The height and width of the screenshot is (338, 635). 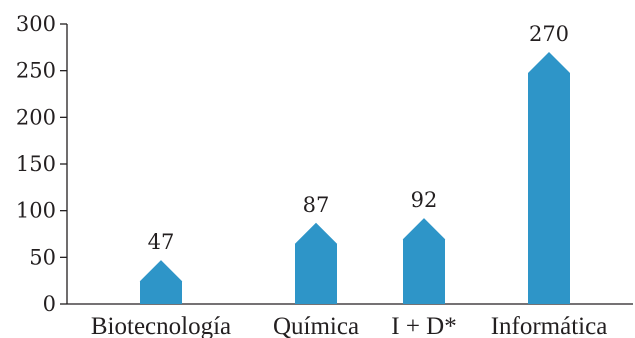 What do you see at coordinates (549, 325) in the screenshot?
I see `category-label: Informática` at bounding box center [549, 325].